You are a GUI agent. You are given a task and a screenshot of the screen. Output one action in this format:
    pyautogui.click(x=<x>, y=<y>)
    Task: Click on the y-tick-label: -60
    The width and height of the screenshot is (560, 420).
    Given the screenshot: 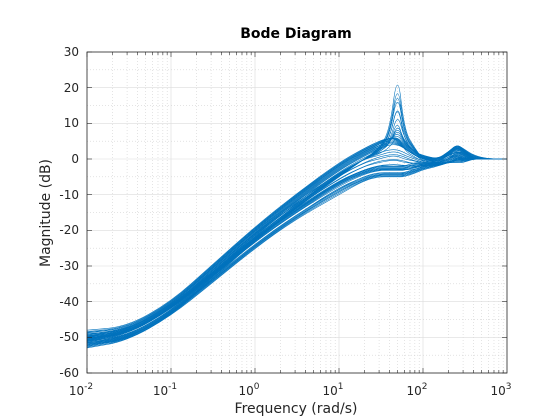 What is the action you would take?
    pyautogui.click(x=69, y=373)
    